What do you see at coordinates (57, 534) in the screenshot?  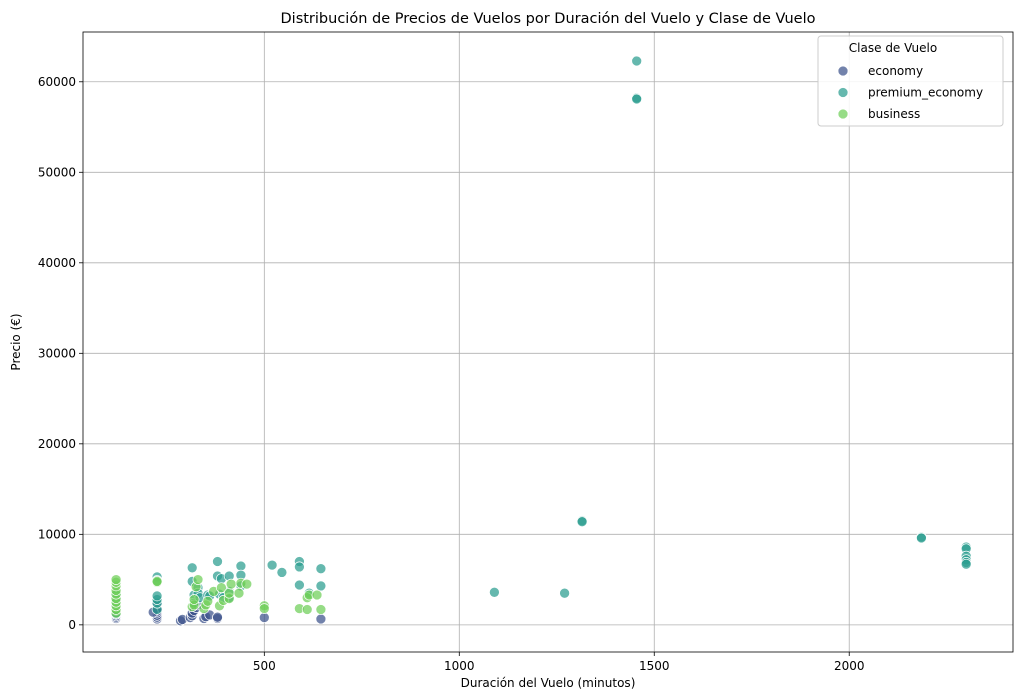 I see `y-tick-label: 10000` at bounding box center [57, 534].